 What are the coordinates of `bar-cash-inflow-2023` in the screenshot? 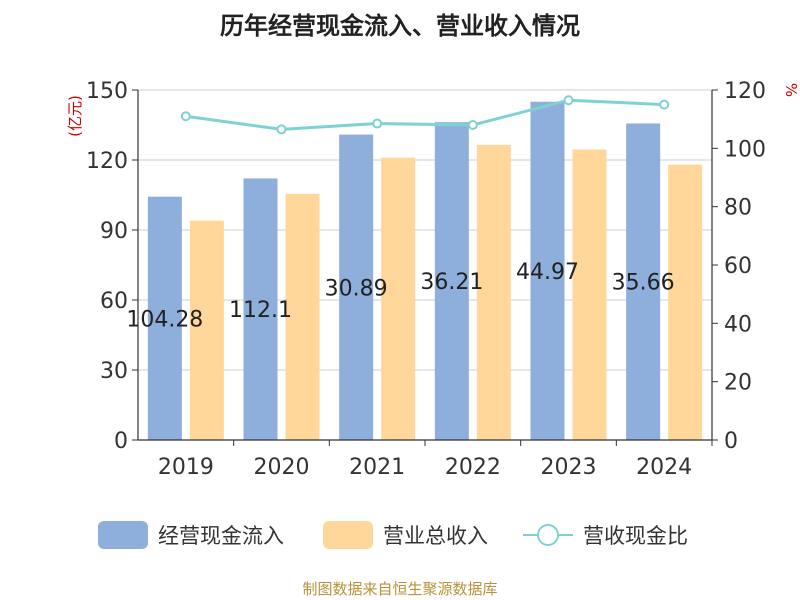 It's located at (547, 270).